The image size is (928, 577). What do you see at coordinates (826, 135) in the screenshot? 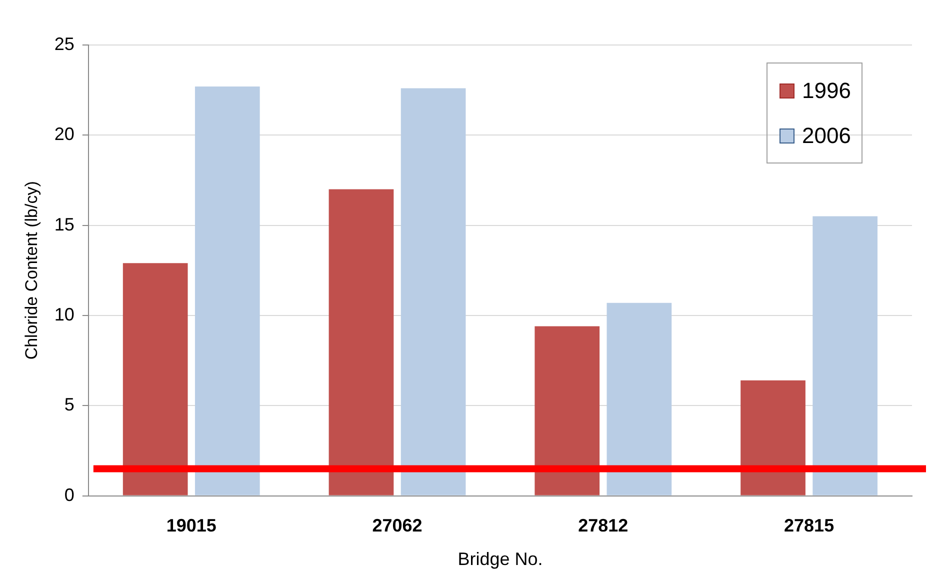
I see `legend-label: 2006` at bounding box center [826, 135].